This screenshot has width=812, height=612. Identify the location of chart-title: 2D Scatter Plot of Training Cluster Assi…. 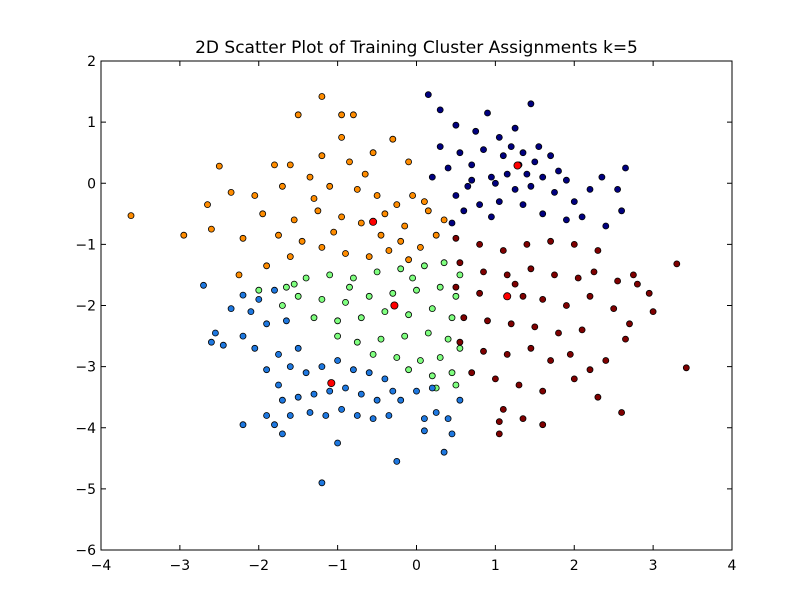
(416, 48).